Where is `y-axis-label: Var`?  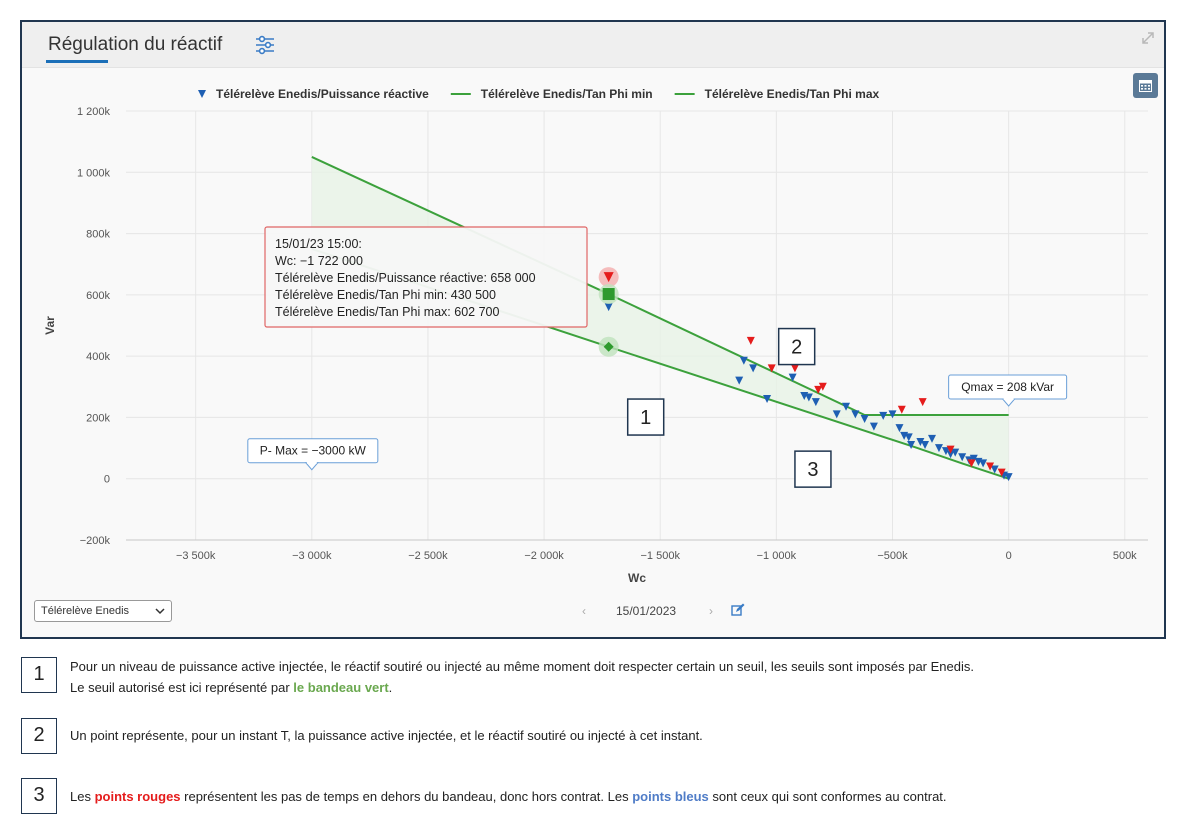 y-axis-label: Var is located at coordinates (50, 325).